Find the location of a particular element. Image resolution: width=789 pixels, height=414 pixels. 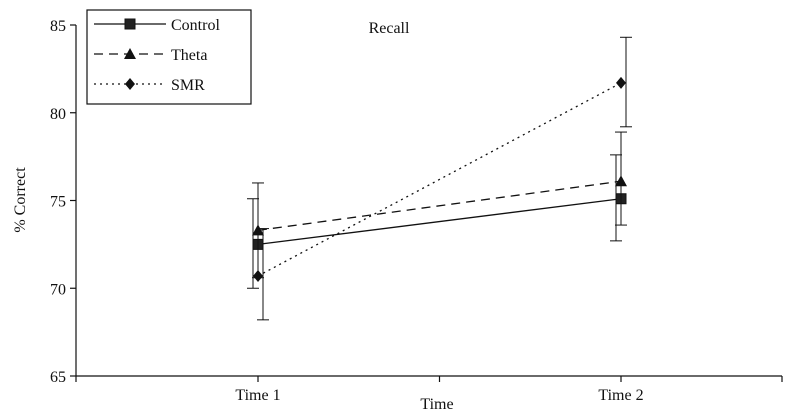

y-tick-label: 75 is located at coordinates (58, 202).